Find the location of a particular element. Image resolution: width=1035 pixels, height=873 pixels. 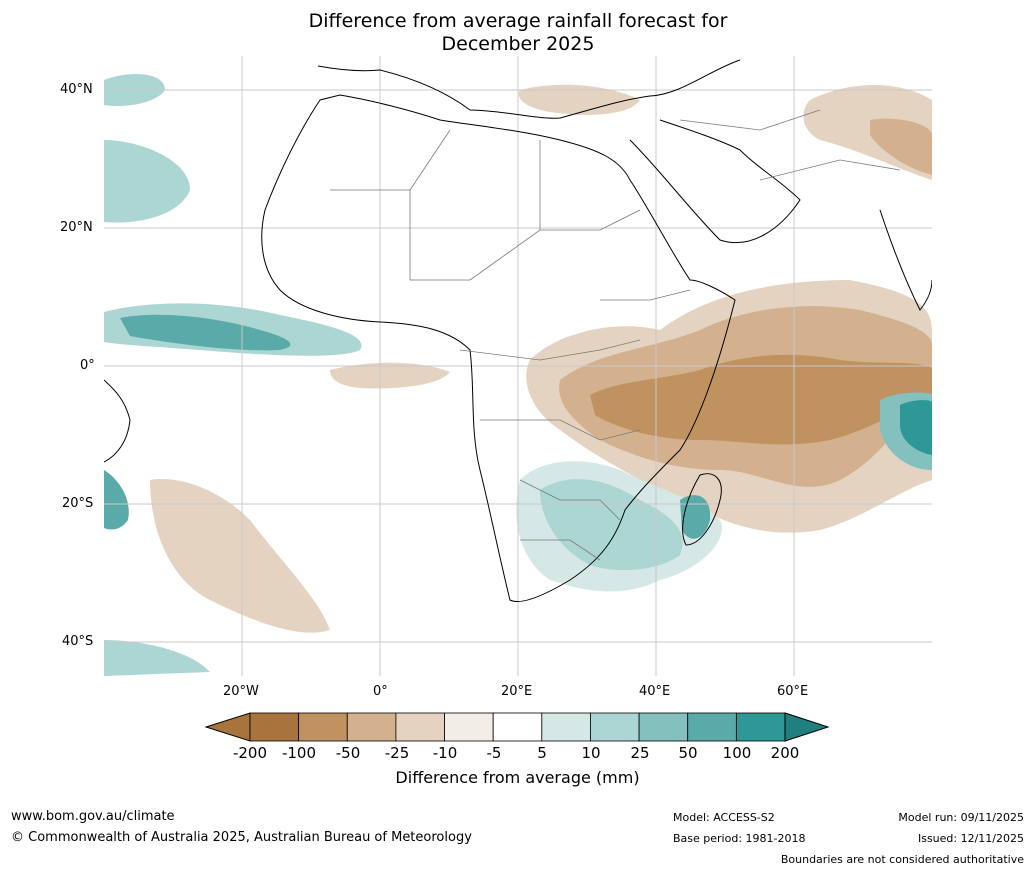

madagascar-coastline is located at coordinates (702, 509).